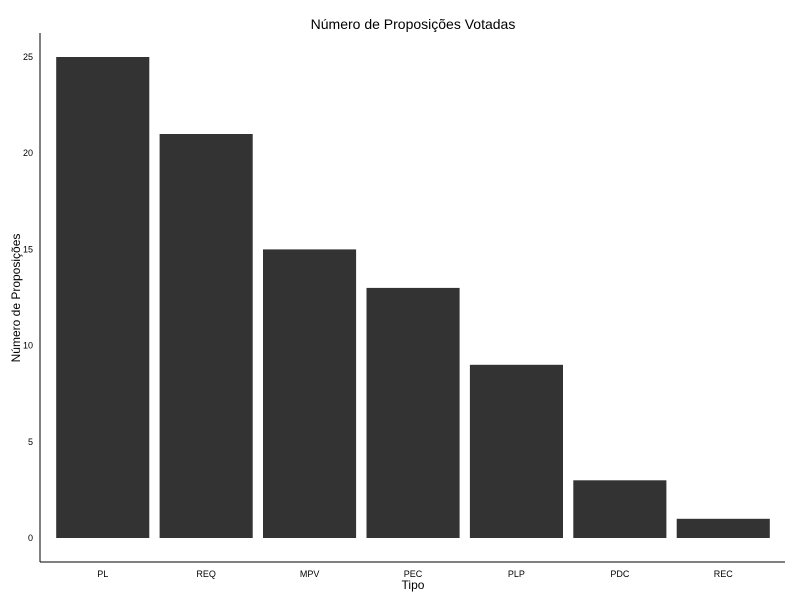 The height and width of the screenshot is (600, 800). What do you see at coordinates (413, 24) in the screenshot?
I see `chart-title: Número de Proposições Votadas` at bounding box center [413, 24].